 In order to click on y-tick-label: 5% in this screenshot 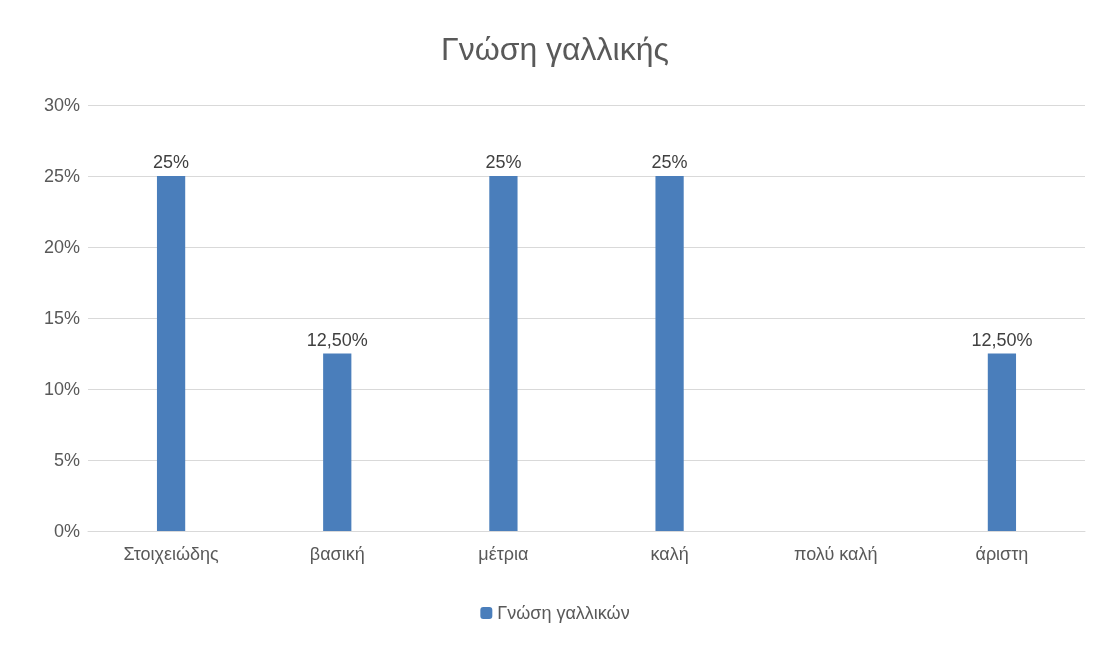, I will do `click(66, 460)`.